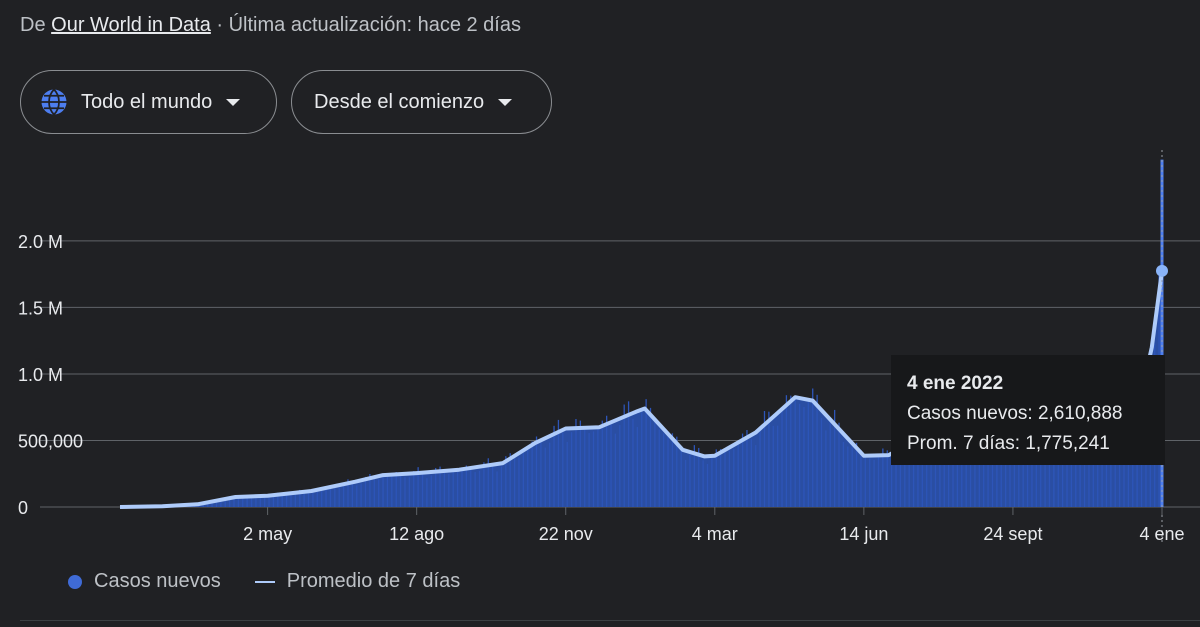  What do you see at coordinates (54, 102) in the screenshot?
I see `globe-icon` at bounding box center [54, 102].